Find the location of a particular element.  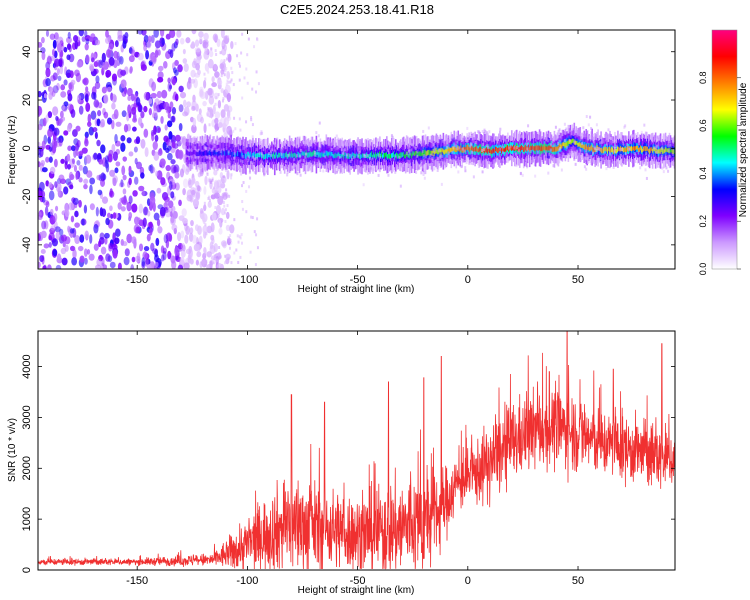

x-tick-label: 0 is located at coordinates (468, 280).